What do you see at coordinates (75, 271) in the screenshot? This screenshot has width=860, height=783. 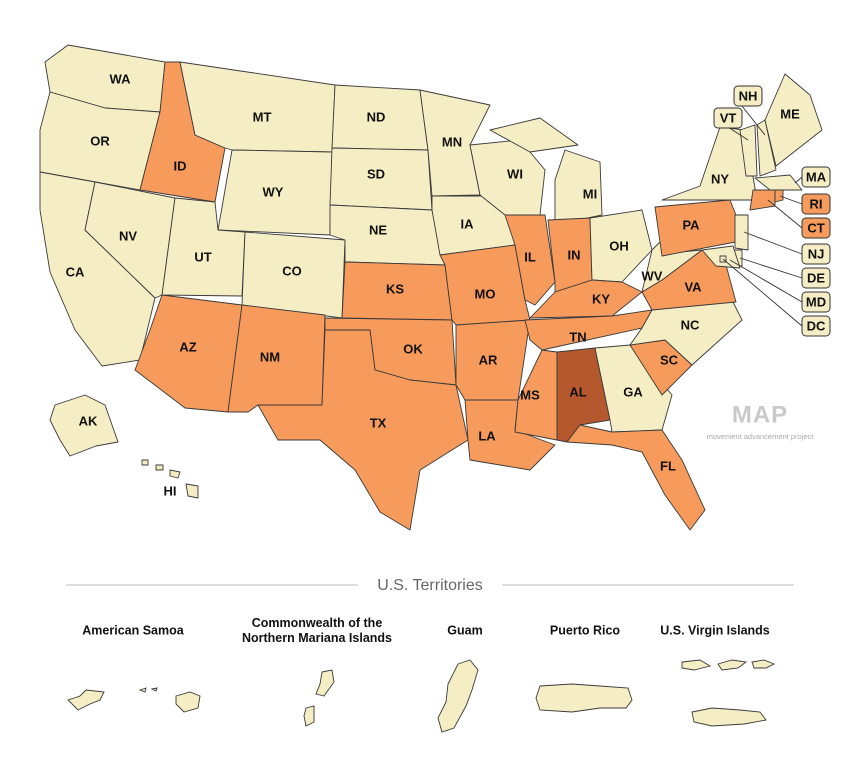 I see `state-label: CA` at bounding box center [75, 271].